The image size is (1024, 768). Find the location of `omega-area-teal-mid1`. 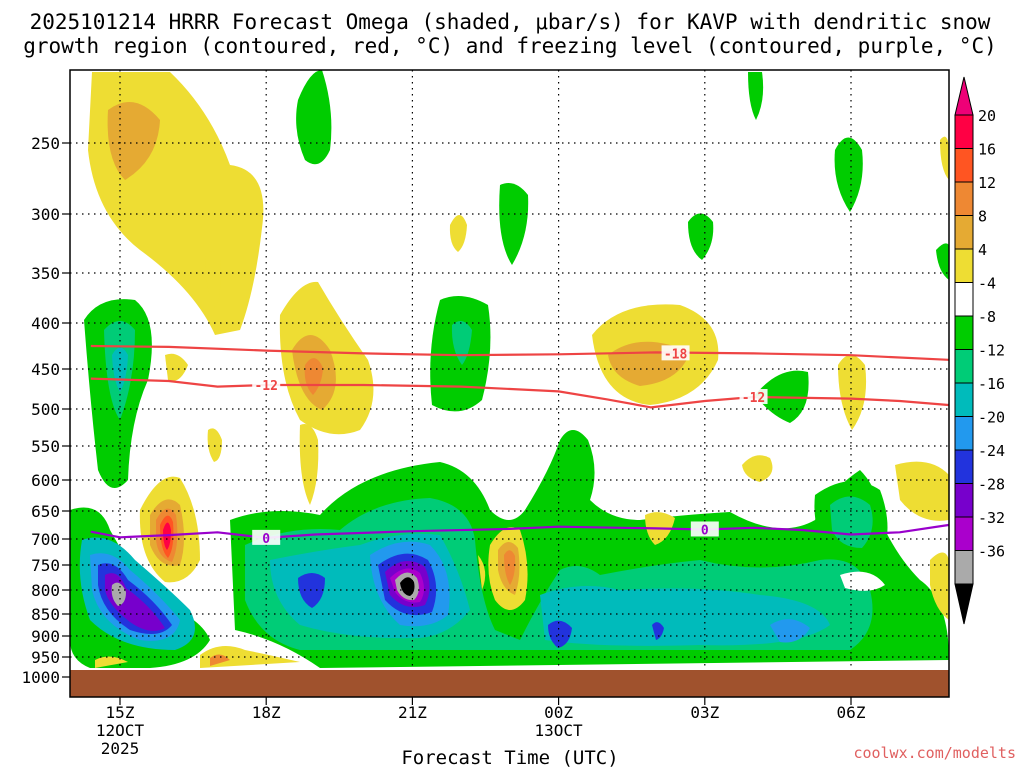

omega-area-teal-mid1 is located at coordinates (461, 343).